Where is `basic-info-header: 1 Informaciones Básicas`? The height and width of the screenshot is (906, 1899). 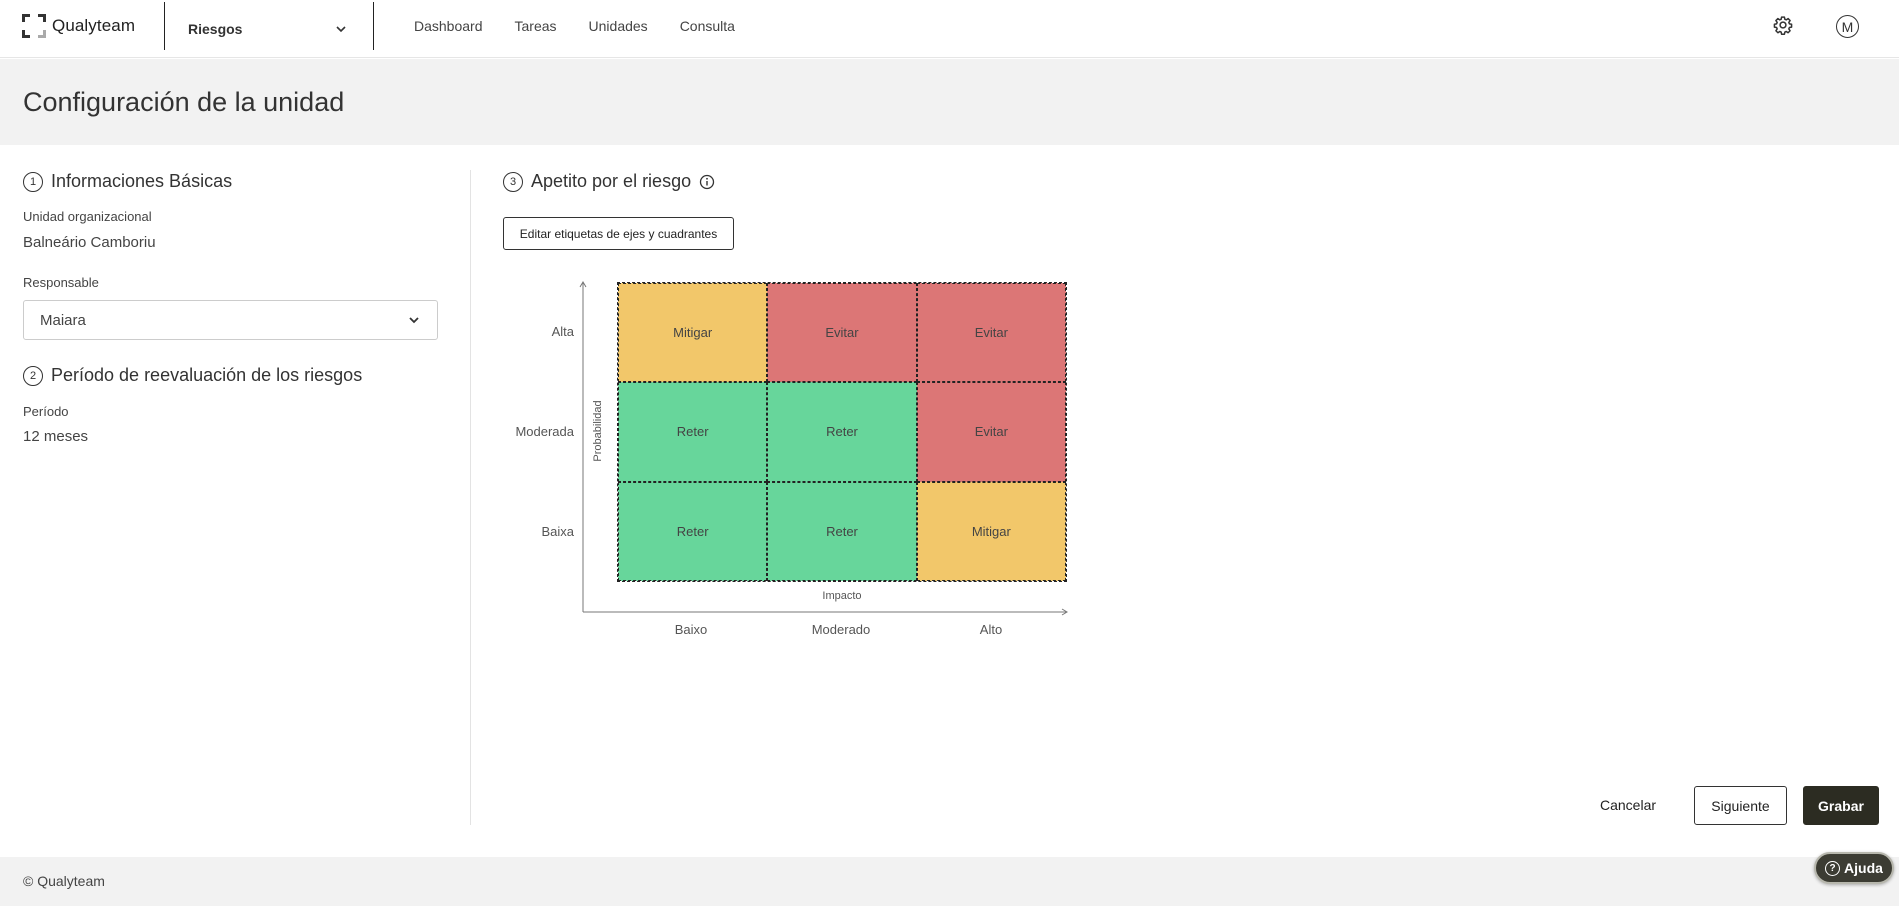 basic-info-header: 1 Informaciones Básicas is located at coordinates (127, 181).